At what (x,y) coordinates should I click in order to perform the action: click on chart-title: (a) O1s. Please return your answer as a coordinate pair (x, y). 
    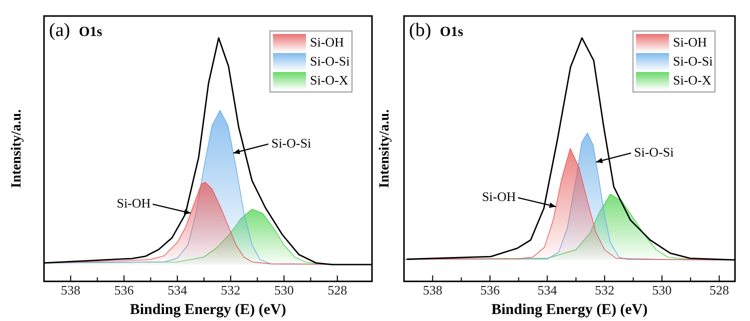
    Looking at the image, I should click on (76, 30).